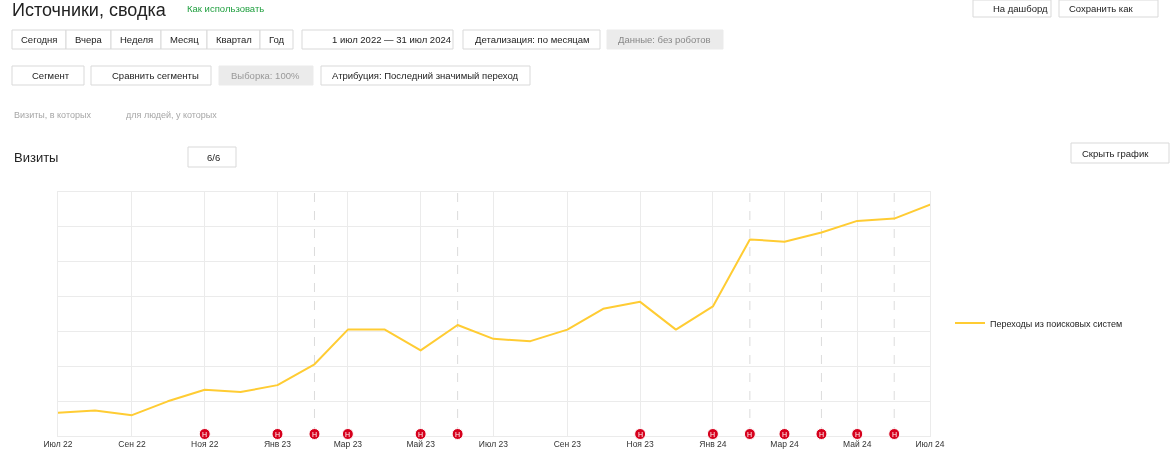  Describe the element at coordinates (137, 39) in the screenshot. I see `text: Неделя` at that location.